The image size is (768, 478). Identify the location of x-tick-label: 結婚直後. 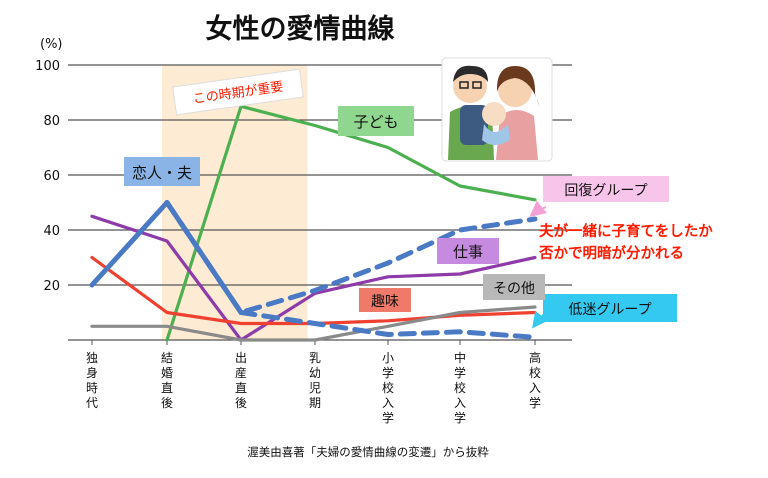
(167, 380).